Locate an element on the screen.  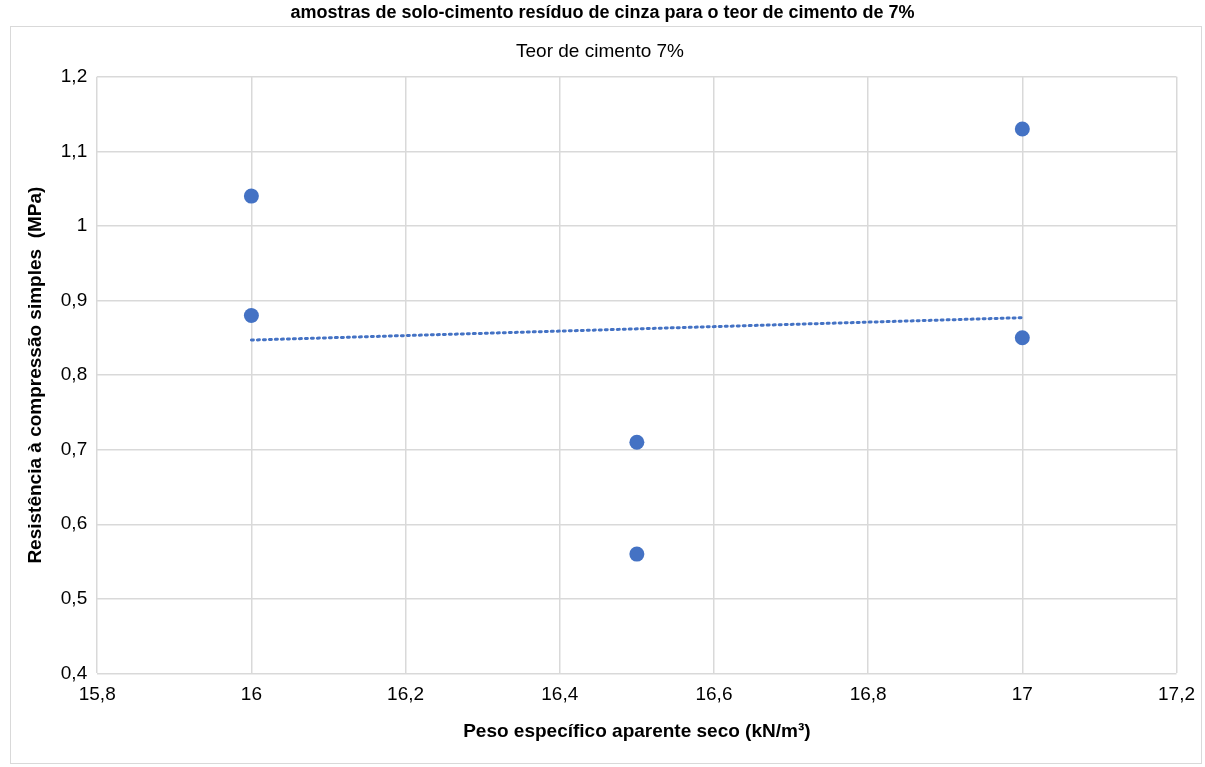
x-tick-label: 15,8 is located at coordinates (97, 694).